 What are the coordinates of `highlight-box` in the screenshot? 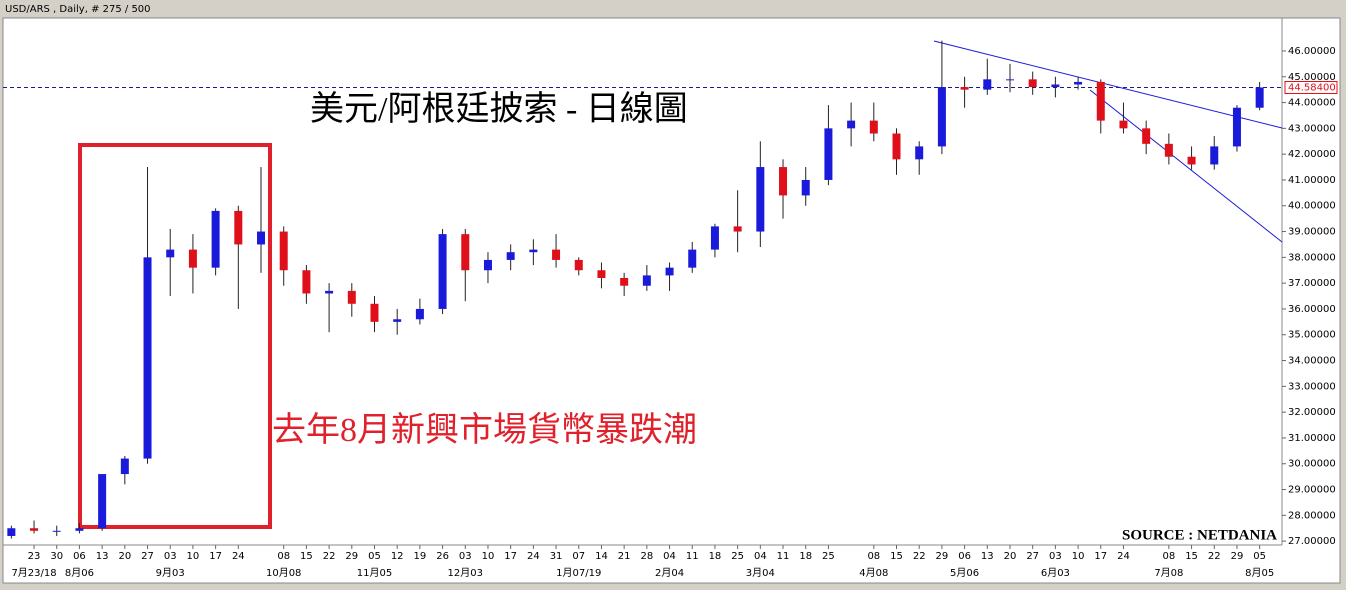 It's located at (175, 336).